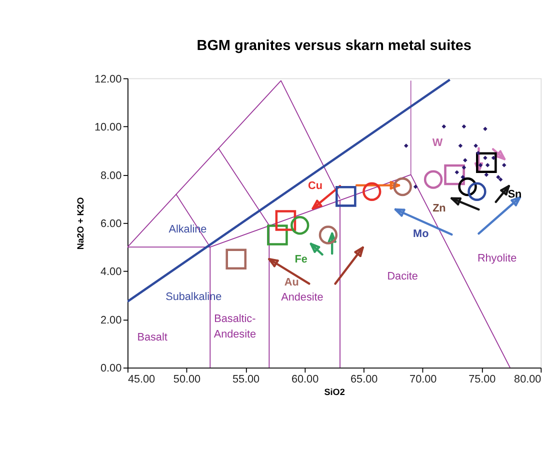  What do you see at coordinates (423, 380) in the screenshot?
I see `x-tick-label: 70.00` at bounding box center [423, 380].